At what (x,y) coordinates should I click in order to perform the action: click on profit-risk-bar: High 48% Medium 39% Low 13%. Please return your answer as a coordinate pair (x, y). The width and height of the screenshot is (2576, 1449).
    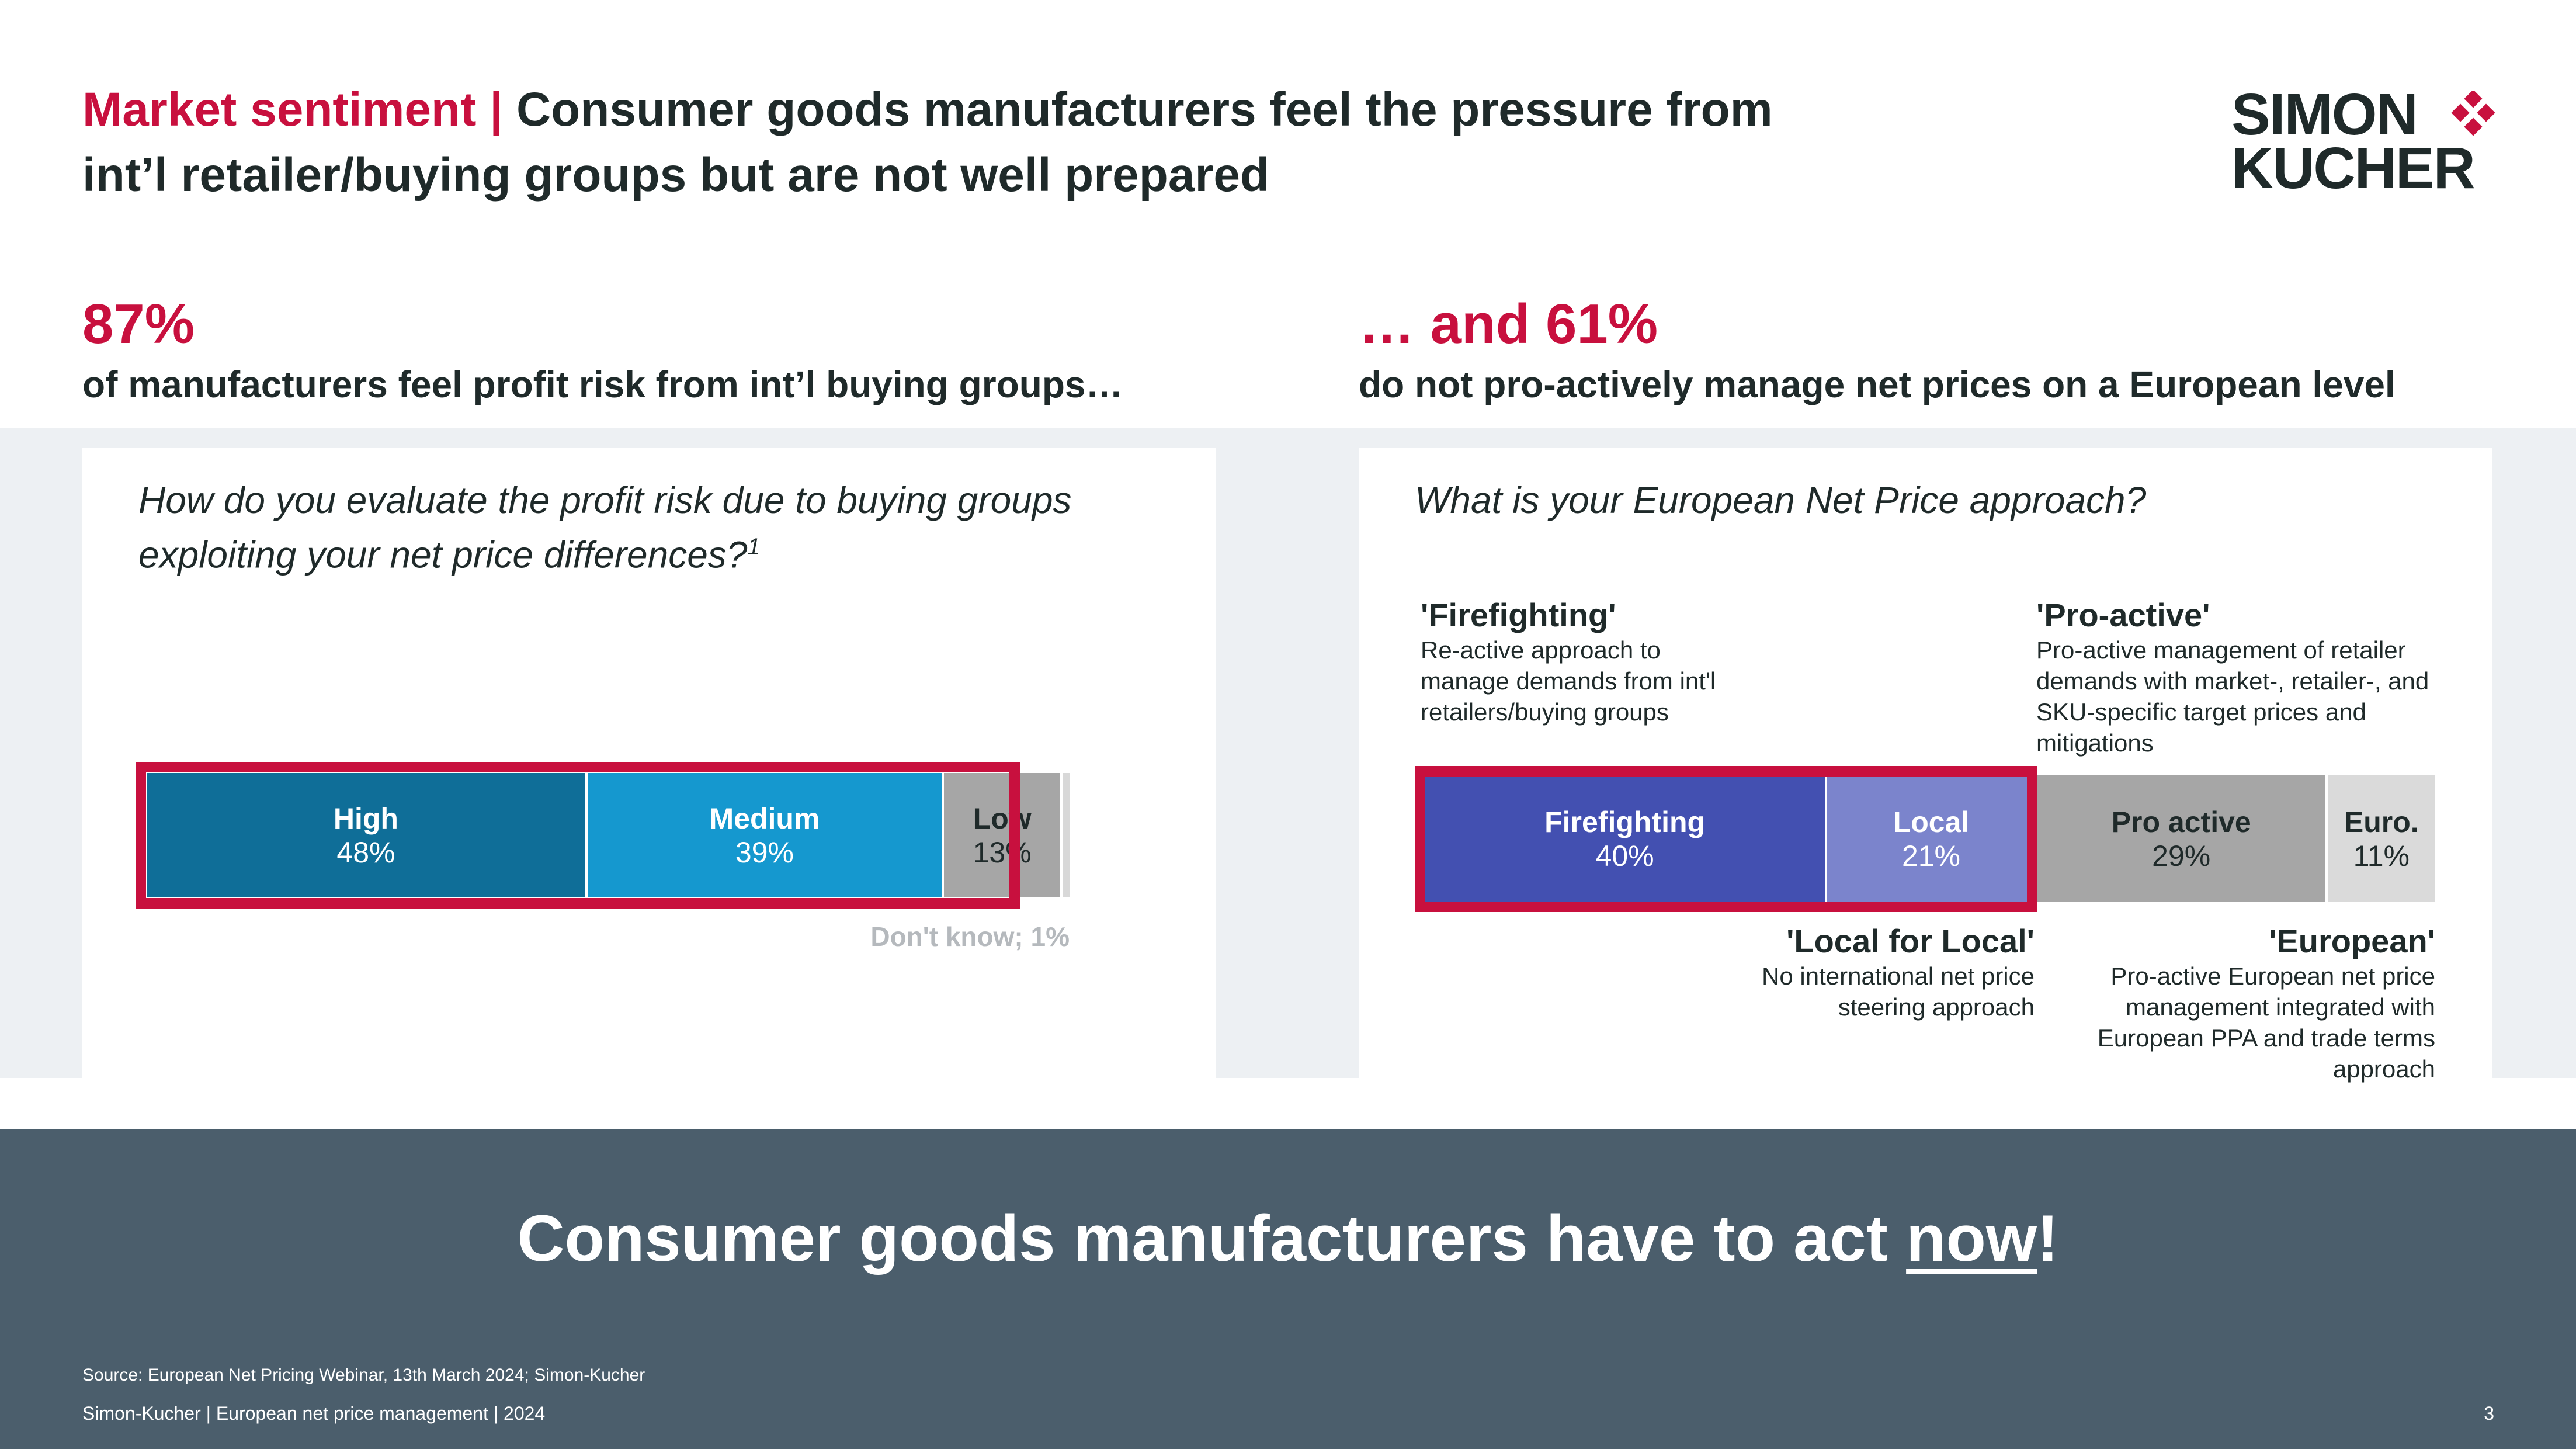
    Looking at the image, I should click on (608, 835).